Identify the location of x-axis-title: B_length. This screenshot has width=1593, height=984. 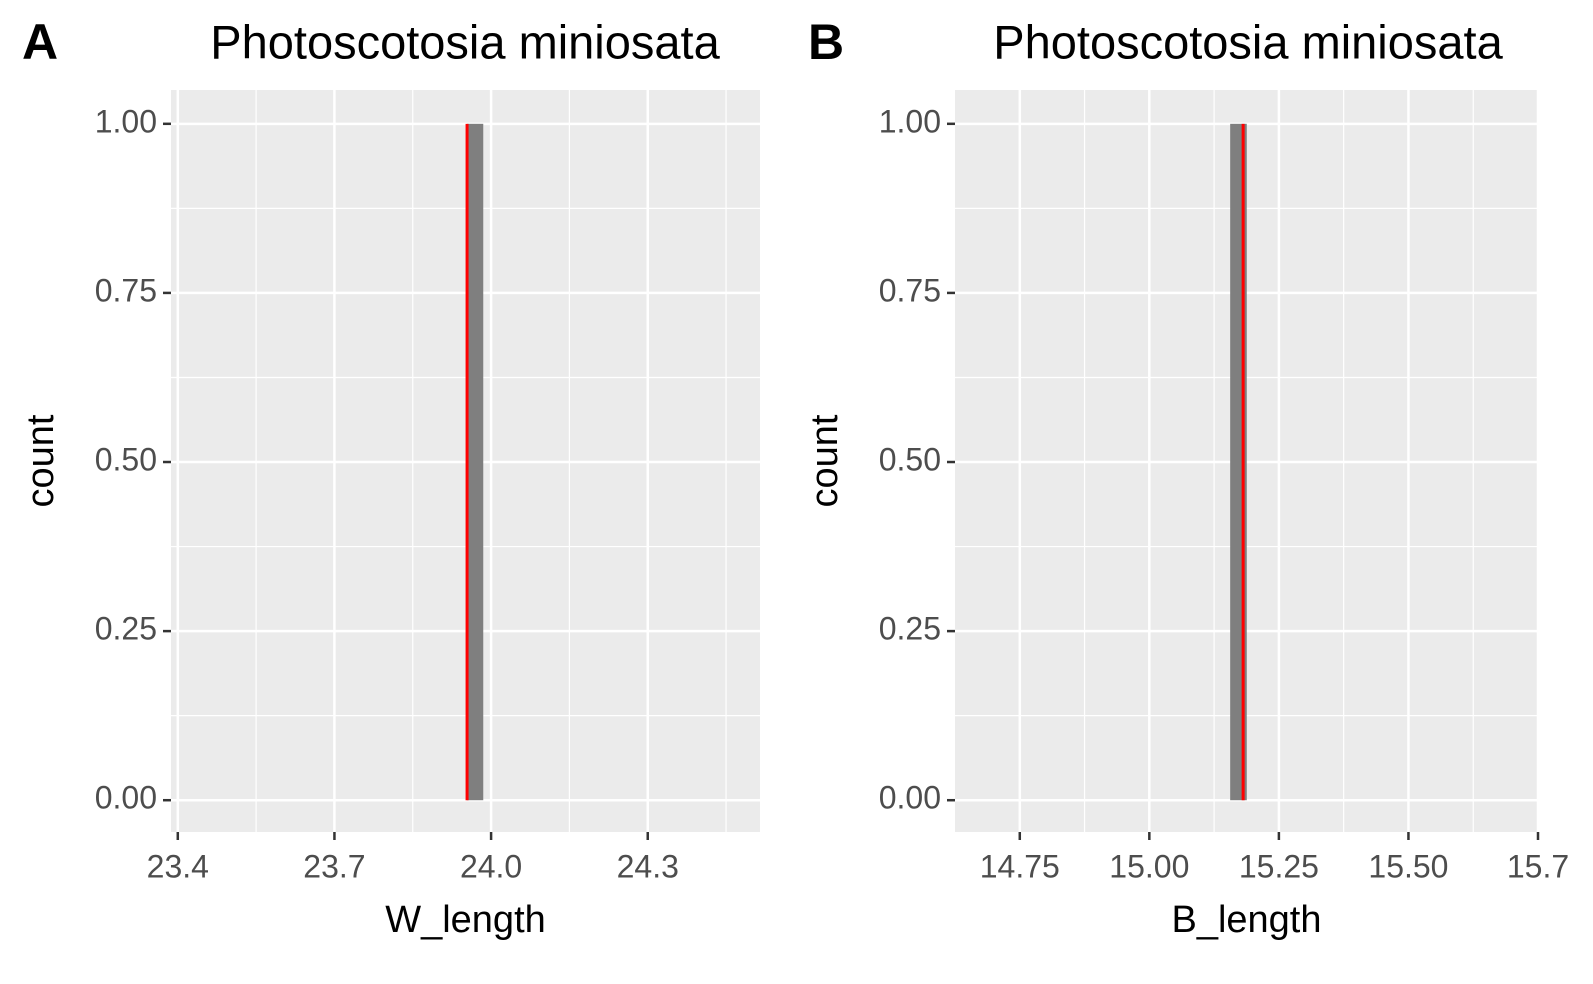
(1246, 920).